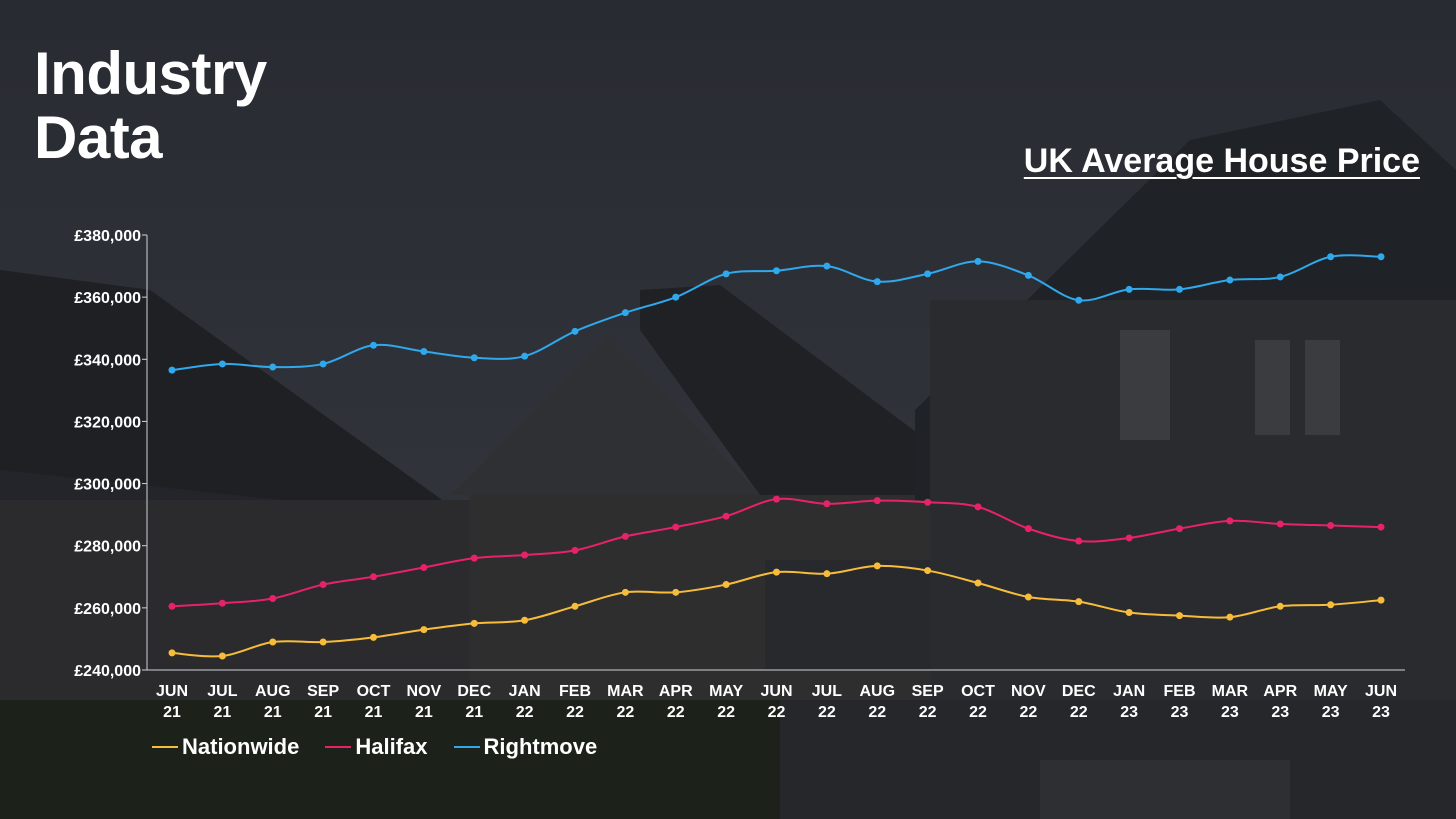 The height and width of the screenshot is (819, 1456). Describe the element at coordinates (172, 691) in the screenshot. I see `x-tick-label-month: JUN` at that location.